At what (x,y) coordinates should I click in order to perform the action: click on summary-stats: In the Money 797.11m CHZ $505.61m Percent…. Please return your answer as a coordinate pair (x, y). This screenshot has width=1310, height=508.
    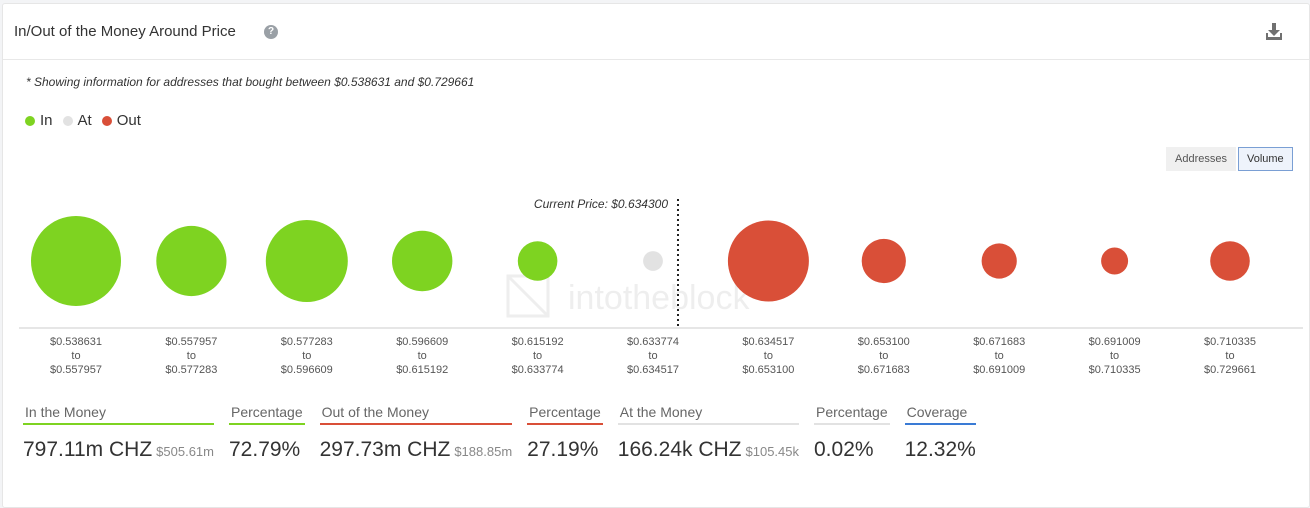
    Looking at the image, I should click on (499, 433).